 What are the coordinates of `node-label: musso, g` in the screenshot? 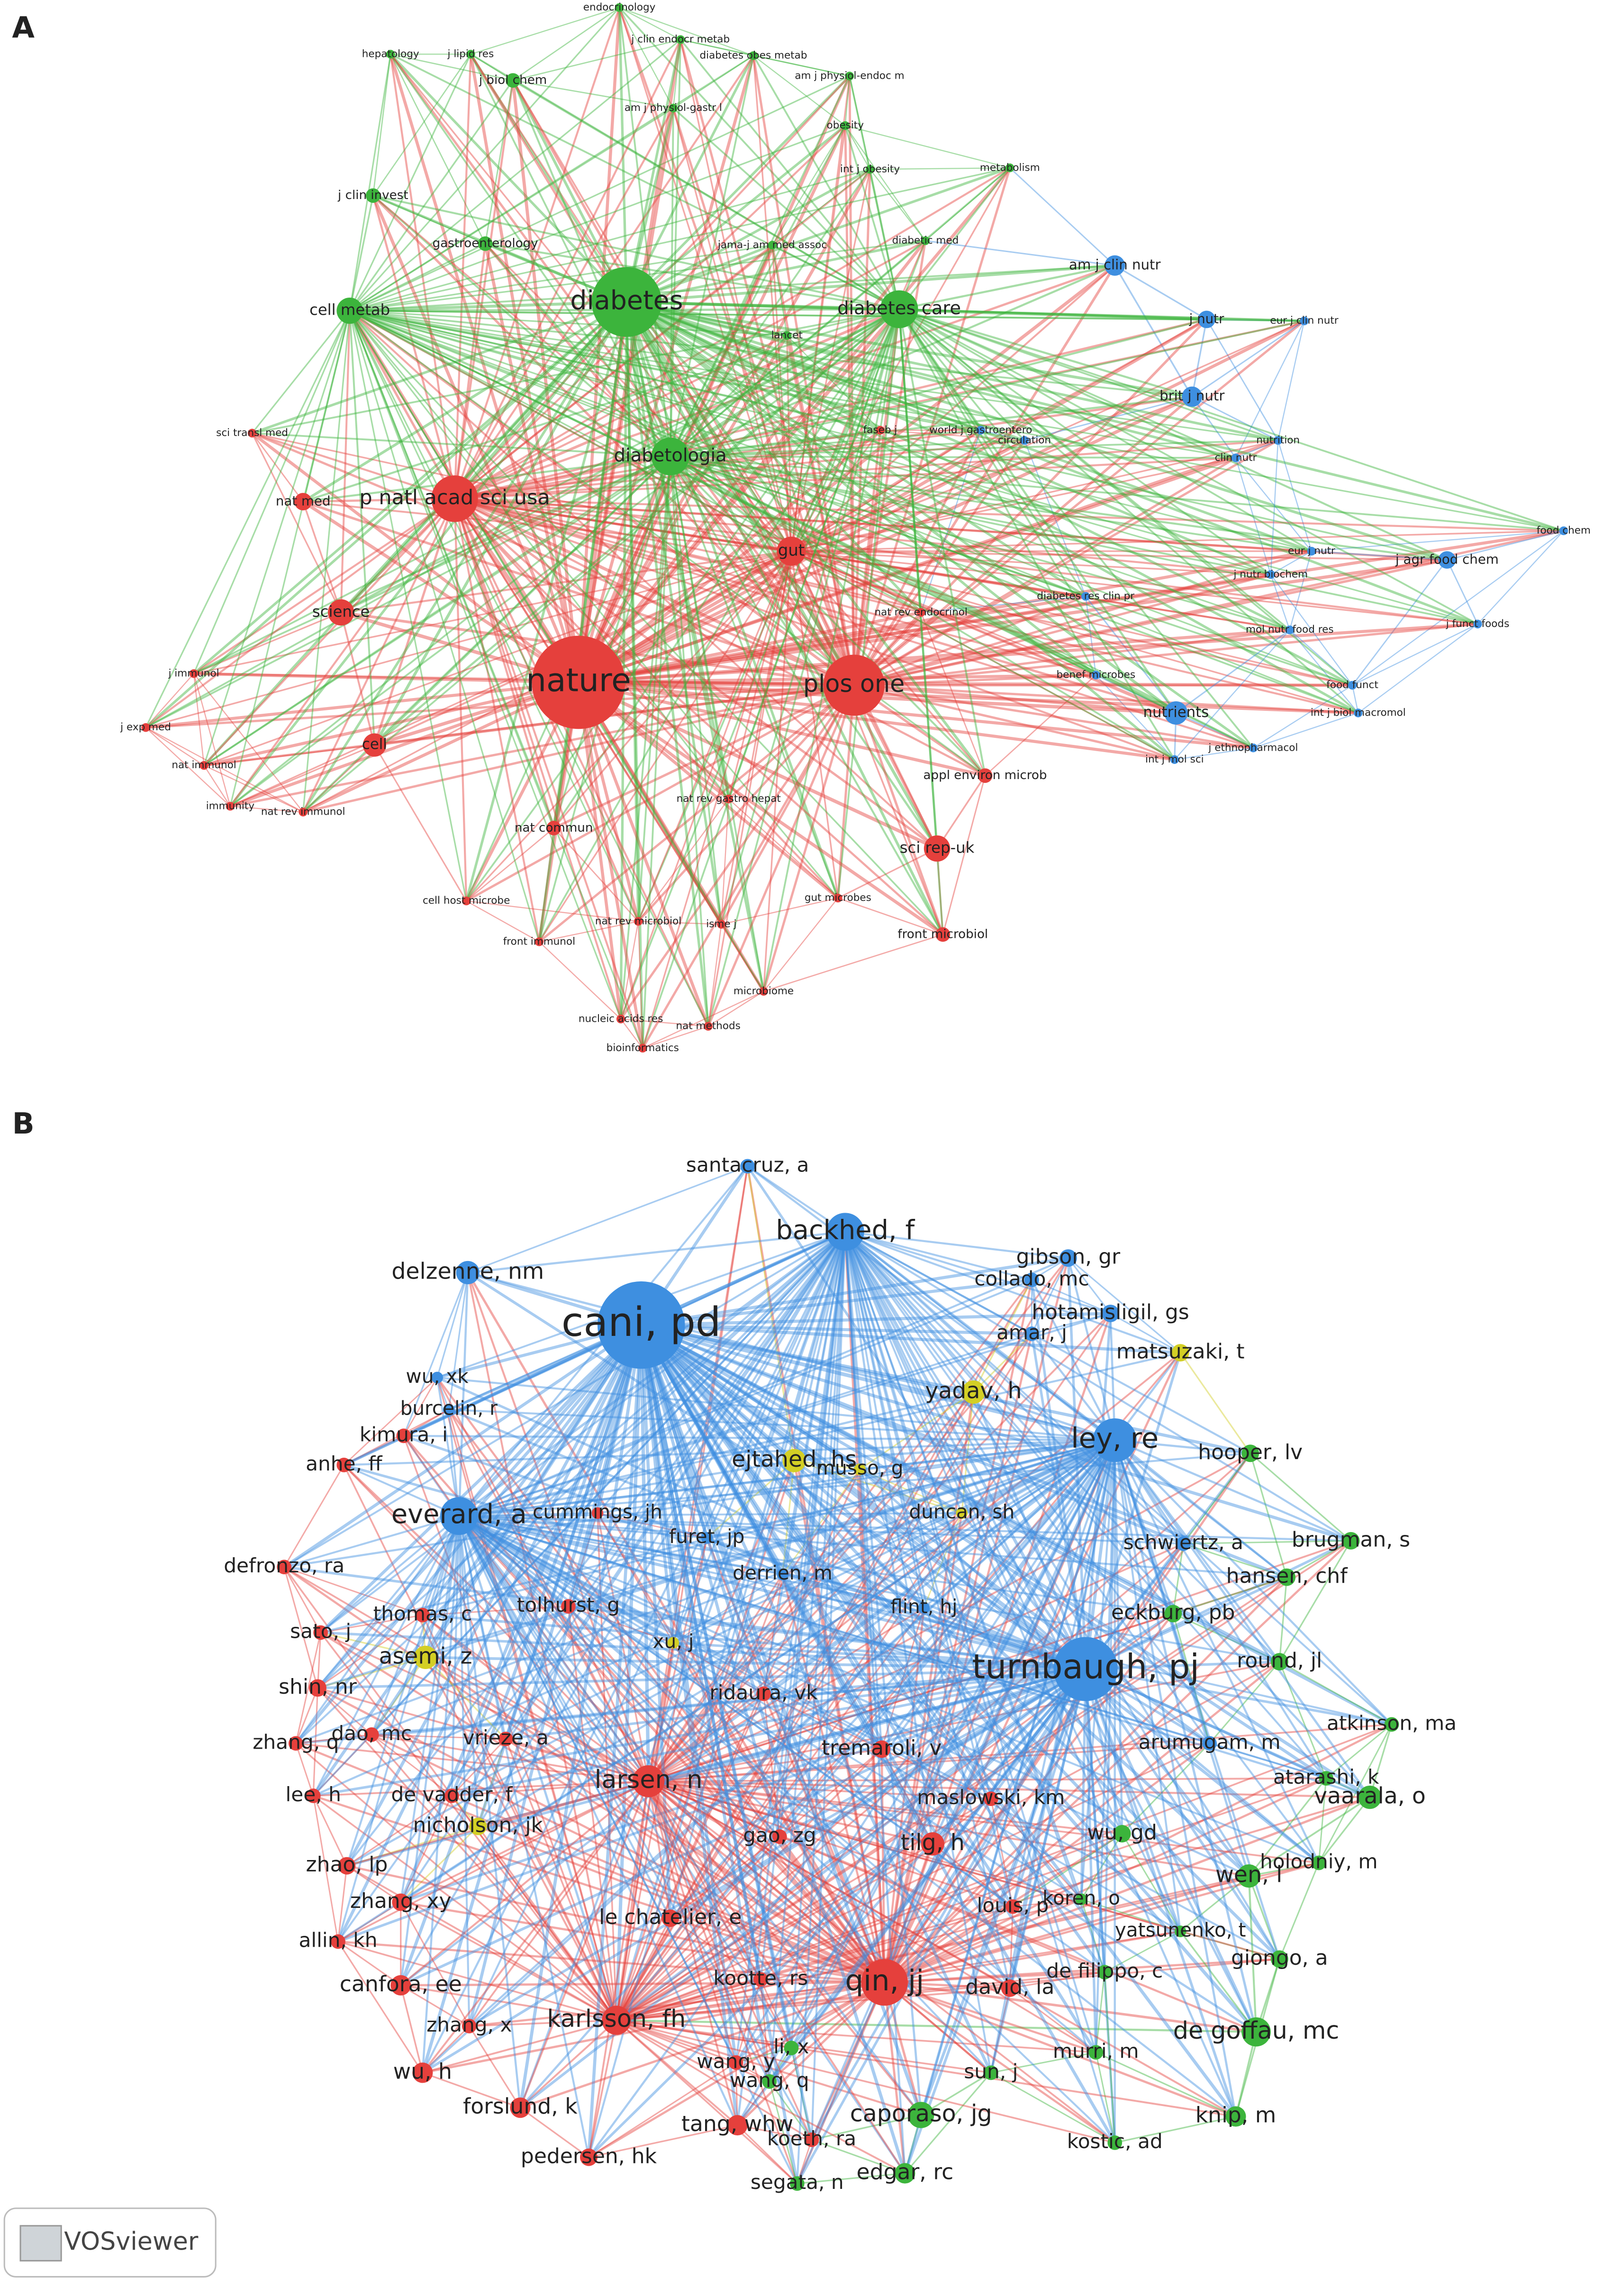 It's located at (860, 1468).